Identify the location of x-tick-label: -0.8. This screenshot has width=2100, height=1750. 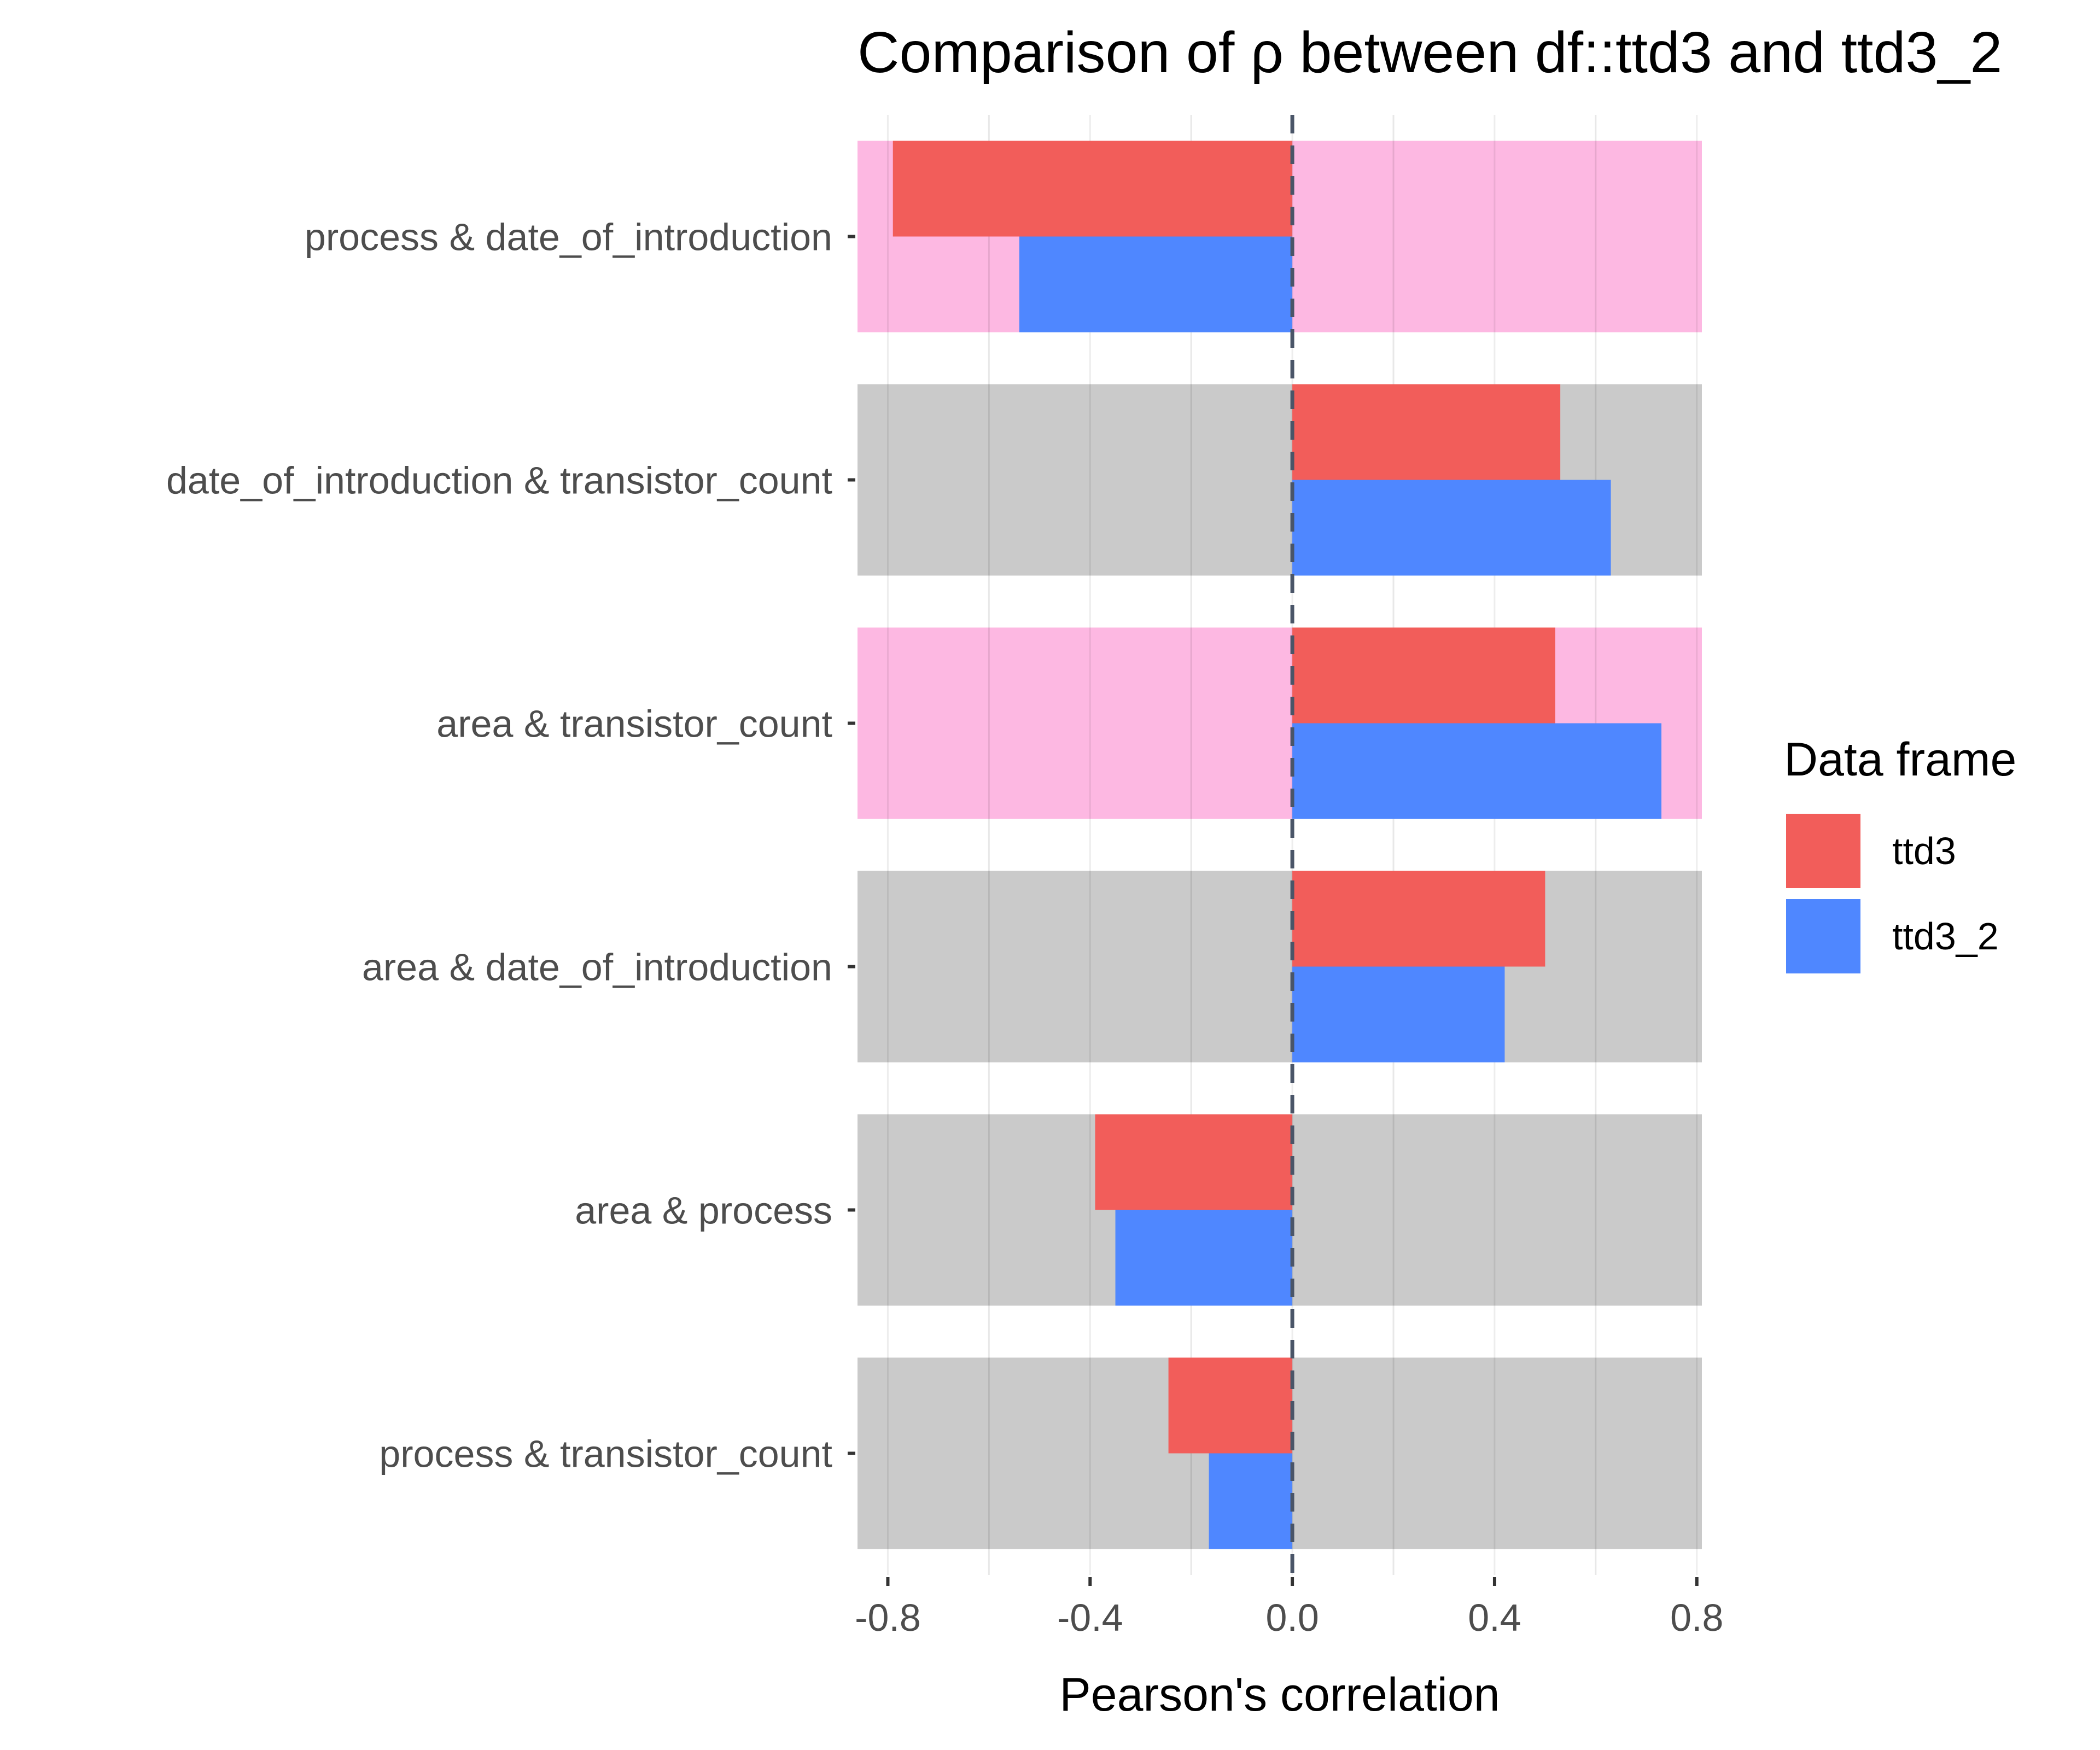
(888, 1617).